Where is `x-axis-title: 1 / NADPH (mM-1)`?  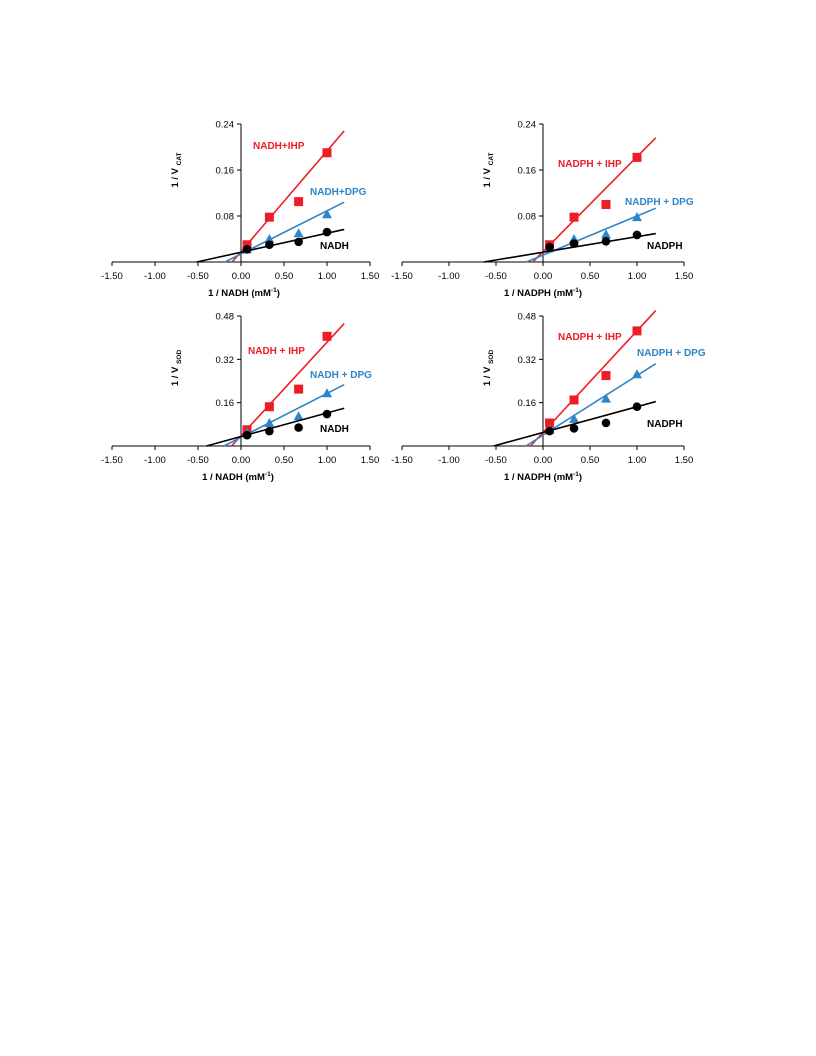
x-axis-title: 1 / NADPH (mM-1) is located at coordinates (543, 477).